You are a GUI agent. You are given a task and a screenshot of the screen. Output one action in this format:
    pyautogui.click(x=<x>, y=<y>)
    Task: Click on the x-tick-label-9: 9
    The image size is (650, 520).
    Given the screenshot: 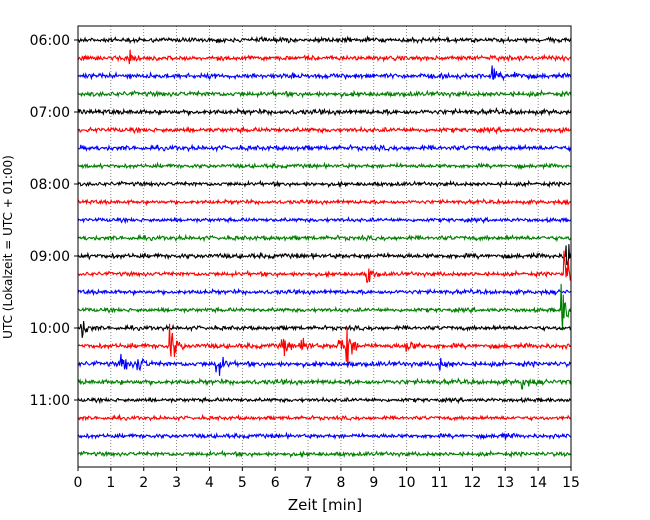 What is the action you would take?
    pyautogui.click(x=373, y=483)
    